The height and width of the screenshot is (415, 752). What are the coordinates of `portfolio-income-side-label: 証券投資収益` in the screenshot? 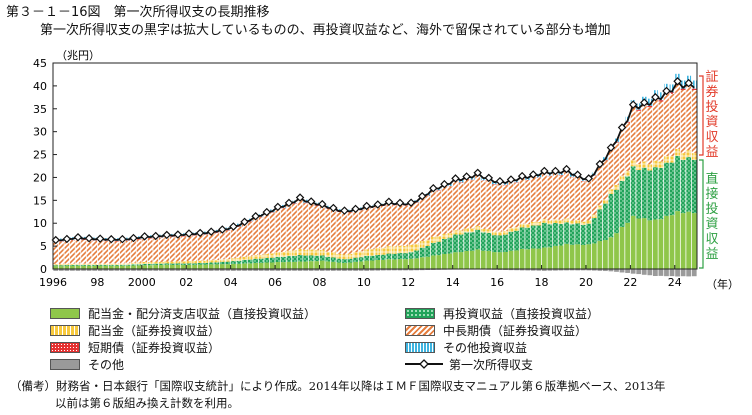 It's located at (709, 115).